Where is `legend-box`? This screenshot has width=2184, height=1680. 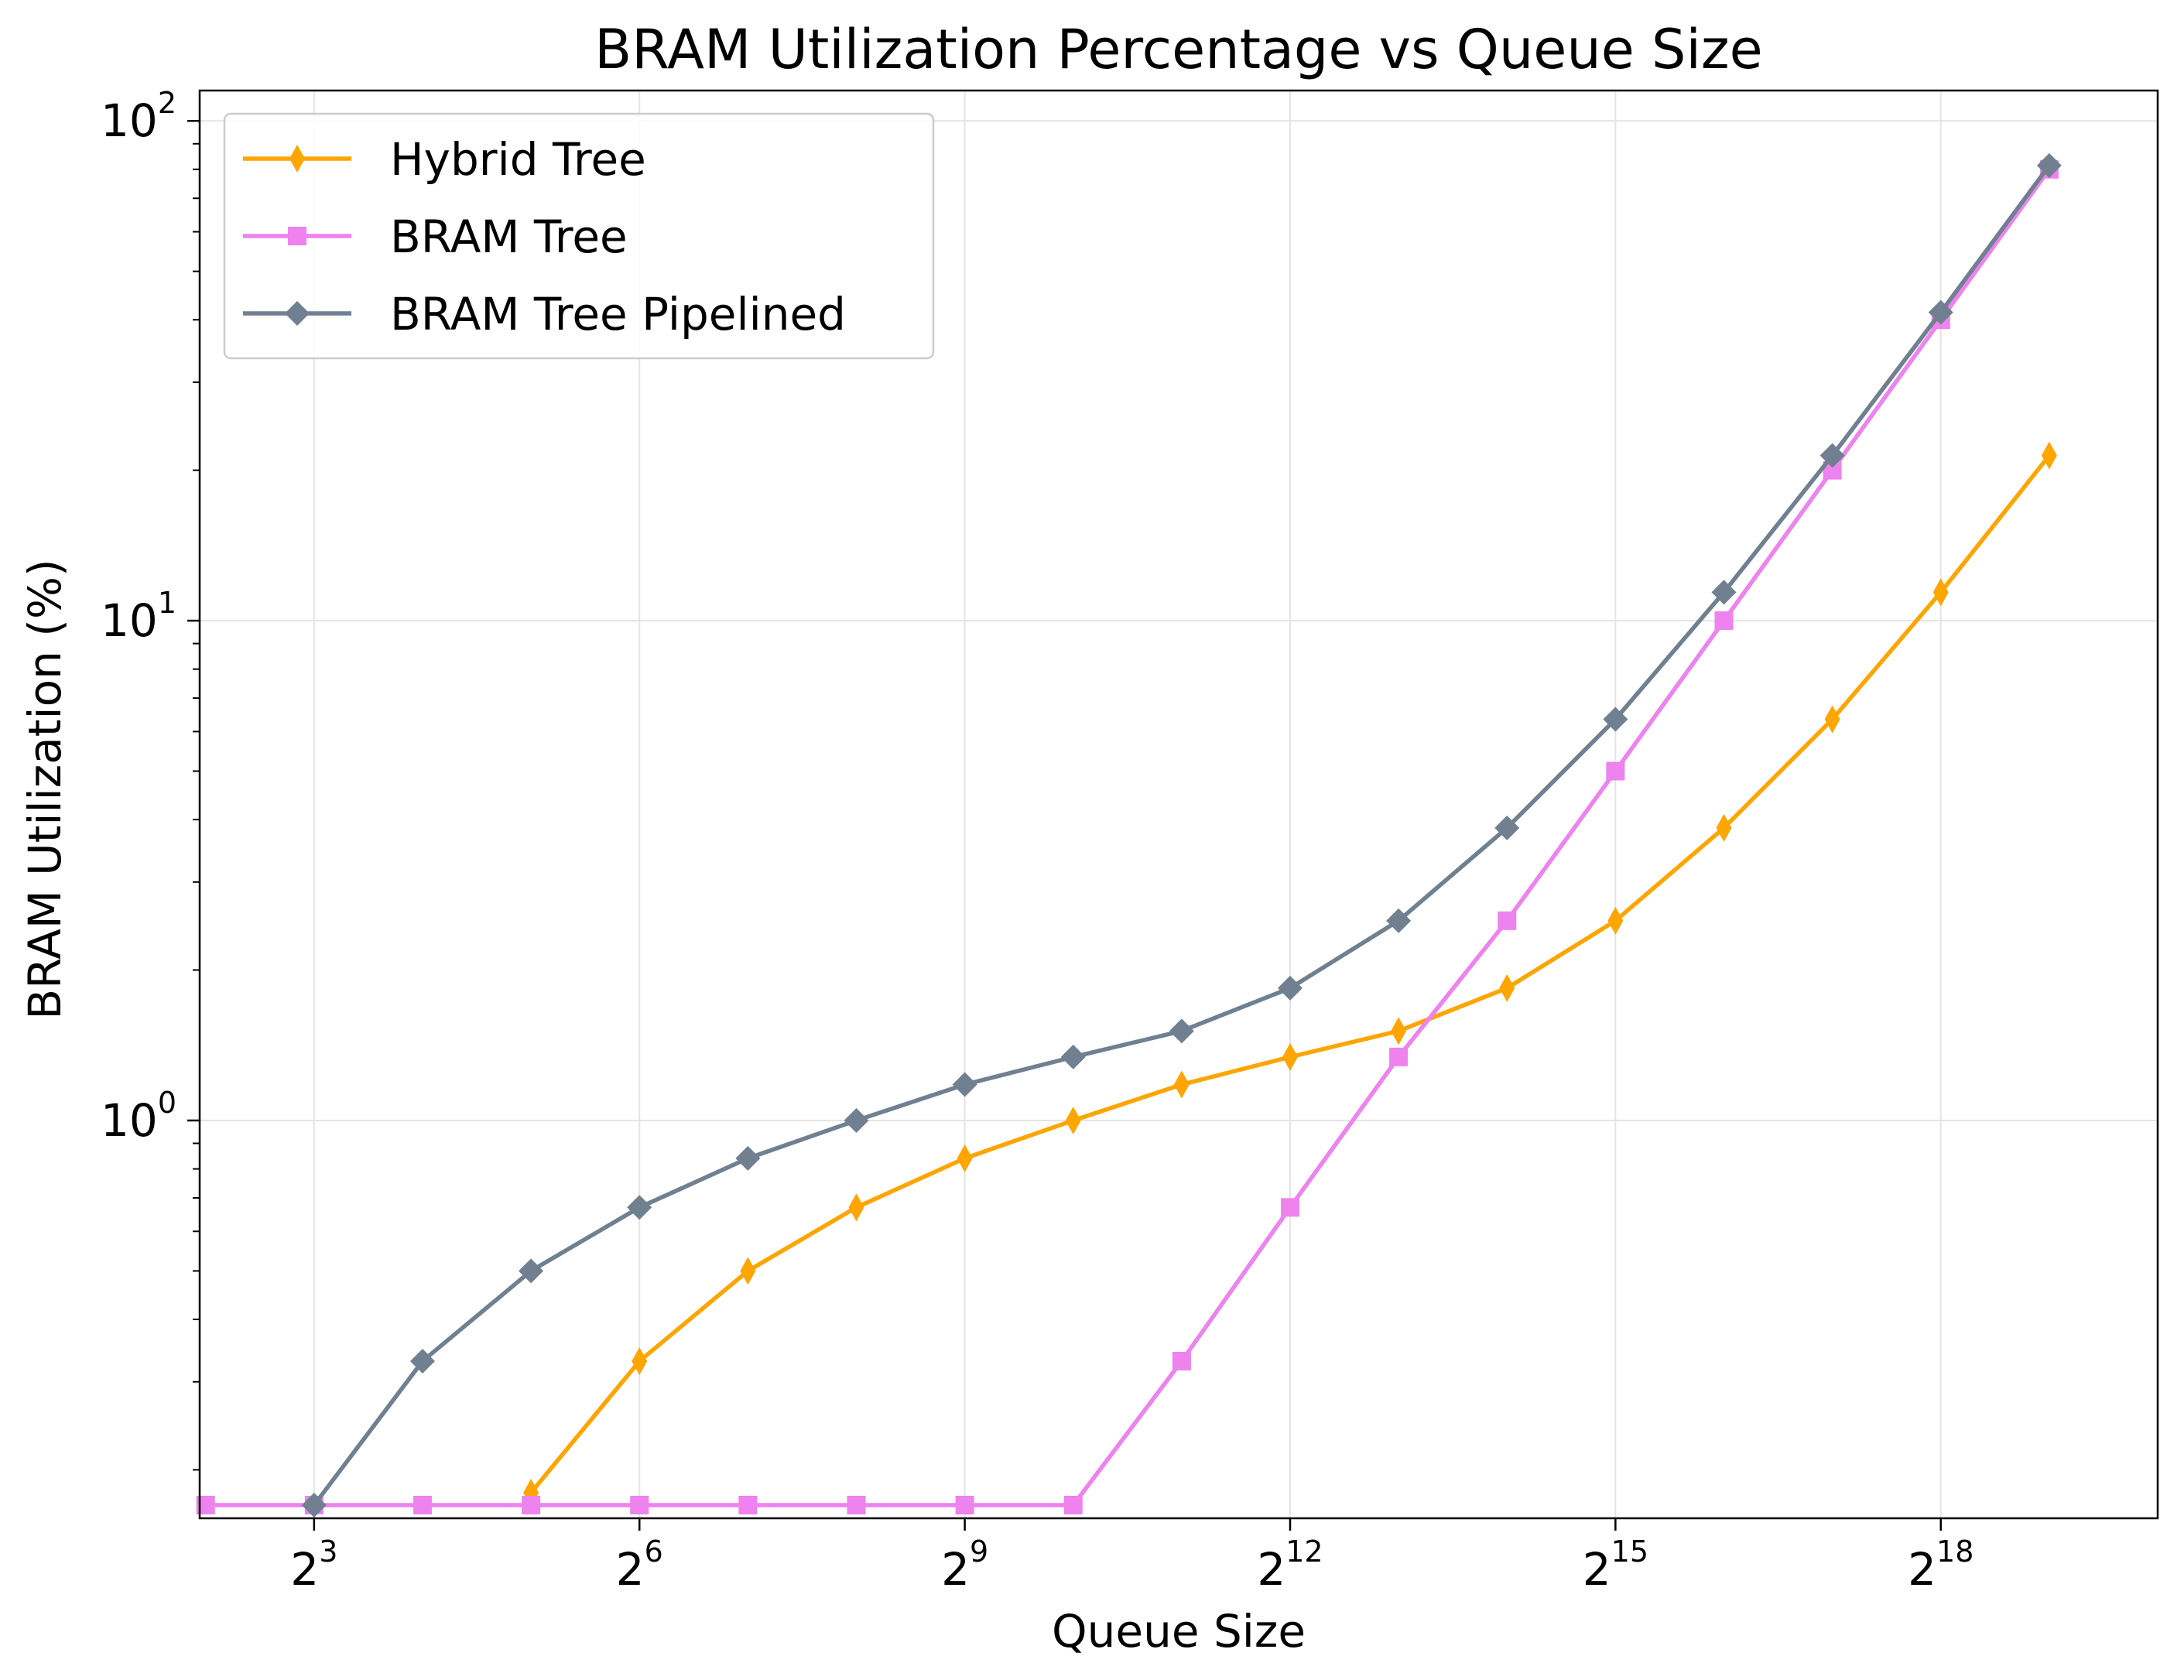
legend-box is located at coordinates (579, 236).